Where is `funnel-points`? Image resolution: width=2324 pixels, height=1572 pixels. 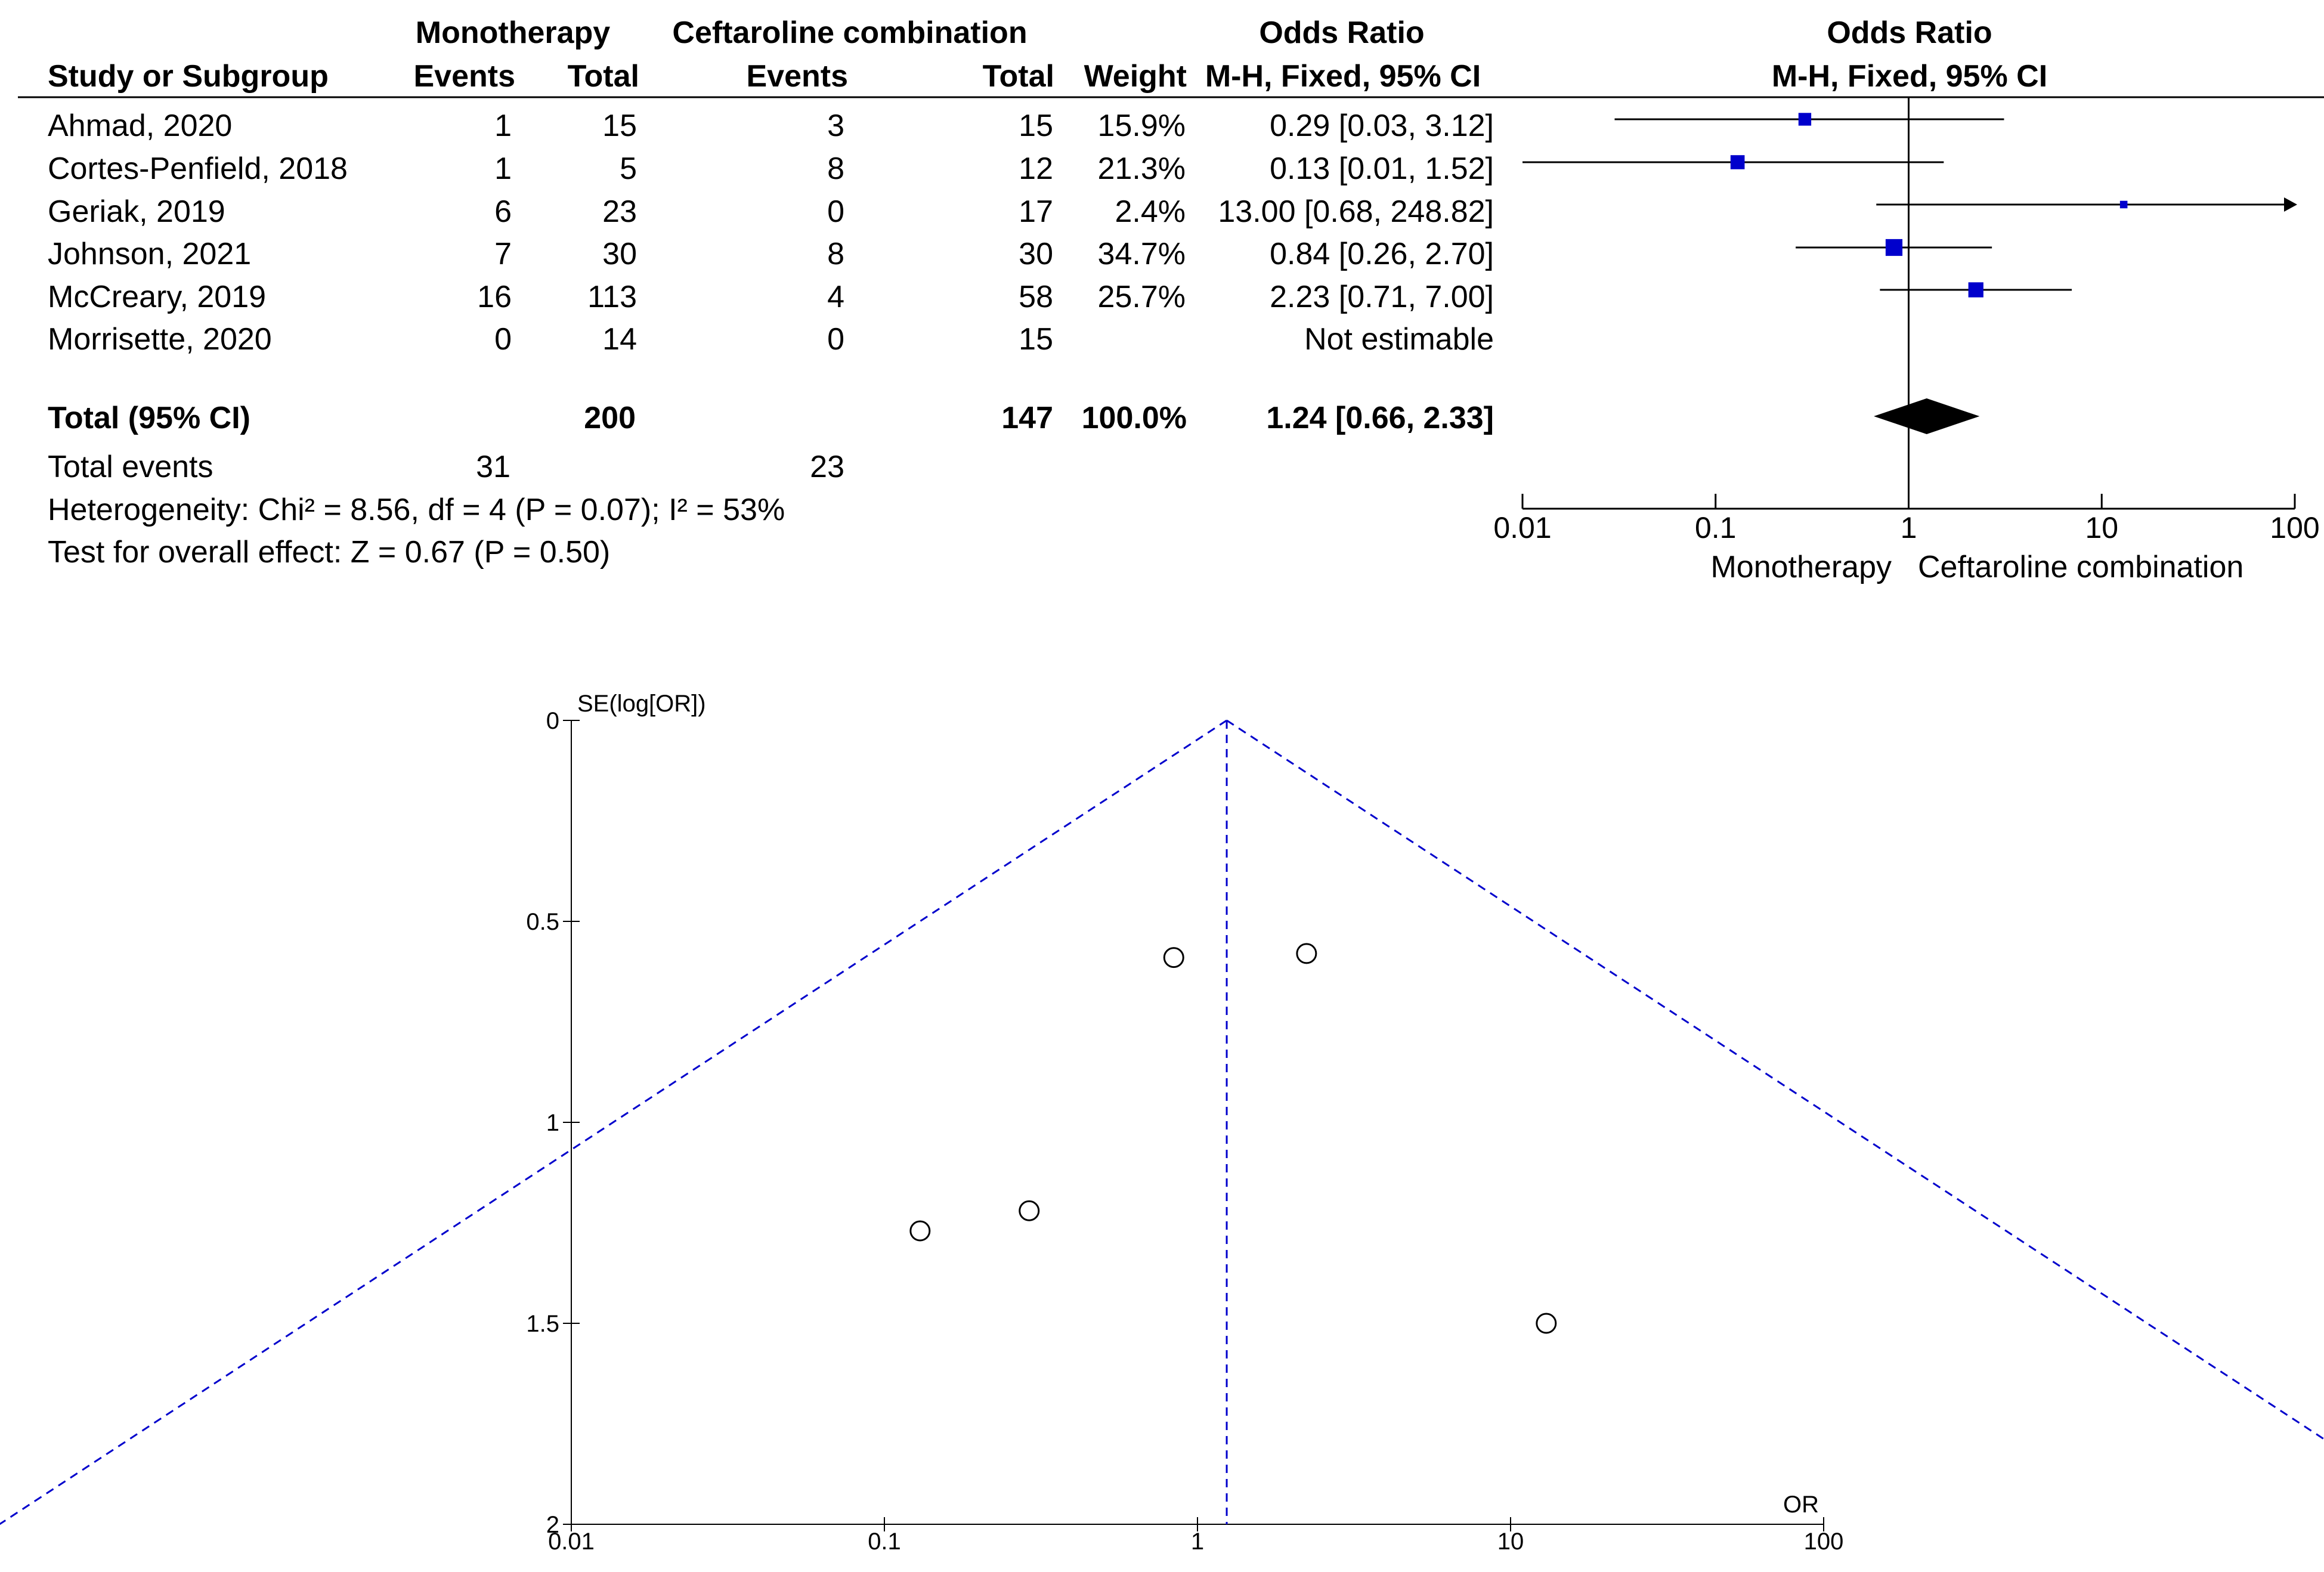 funnel-points is located at coordinates (1233, 1138).